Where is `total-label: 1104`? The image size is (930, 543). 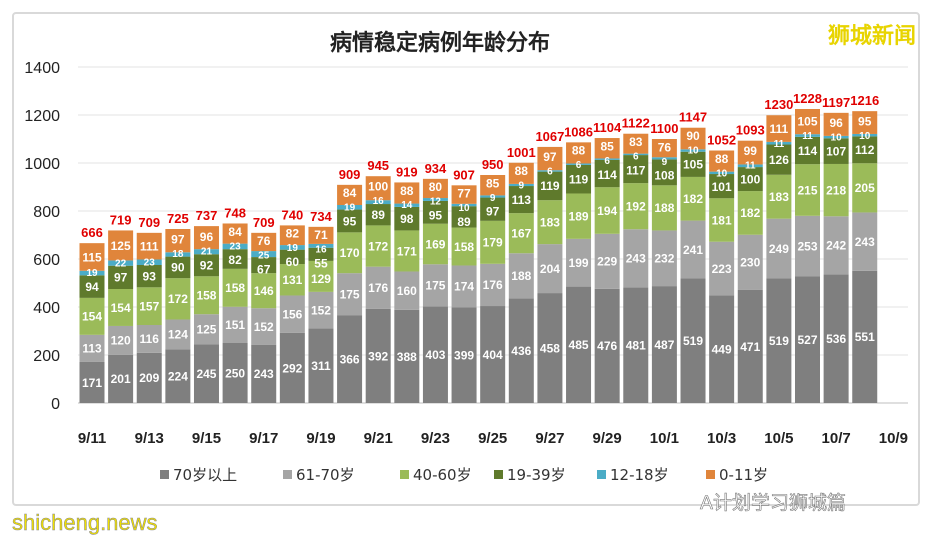 total-label: 1104 is located at coordinates (607, 127).